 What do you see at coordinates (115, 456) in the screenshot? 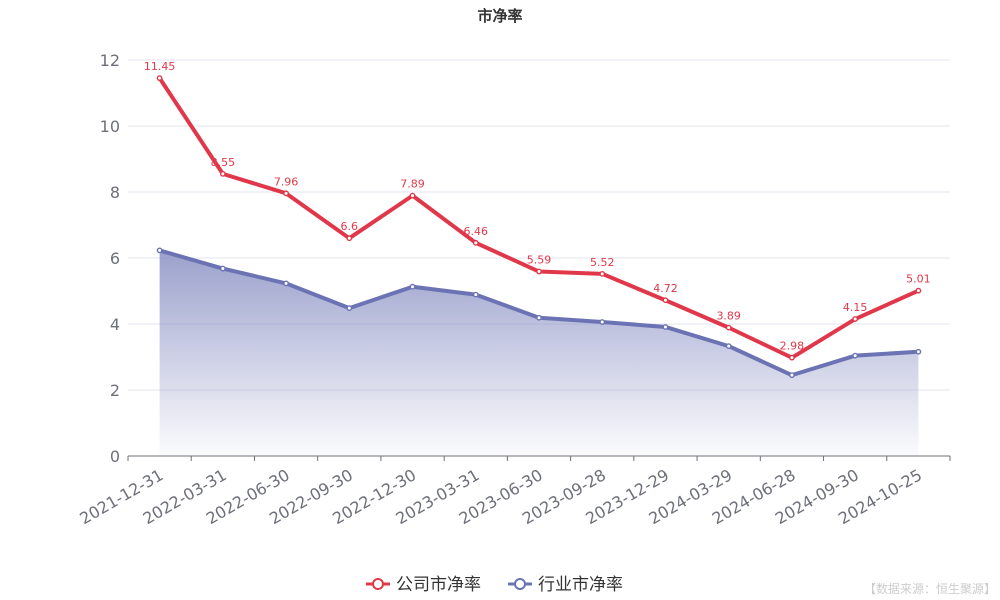
I see `y-tick-label: 0` at bounding box center [115, 456].